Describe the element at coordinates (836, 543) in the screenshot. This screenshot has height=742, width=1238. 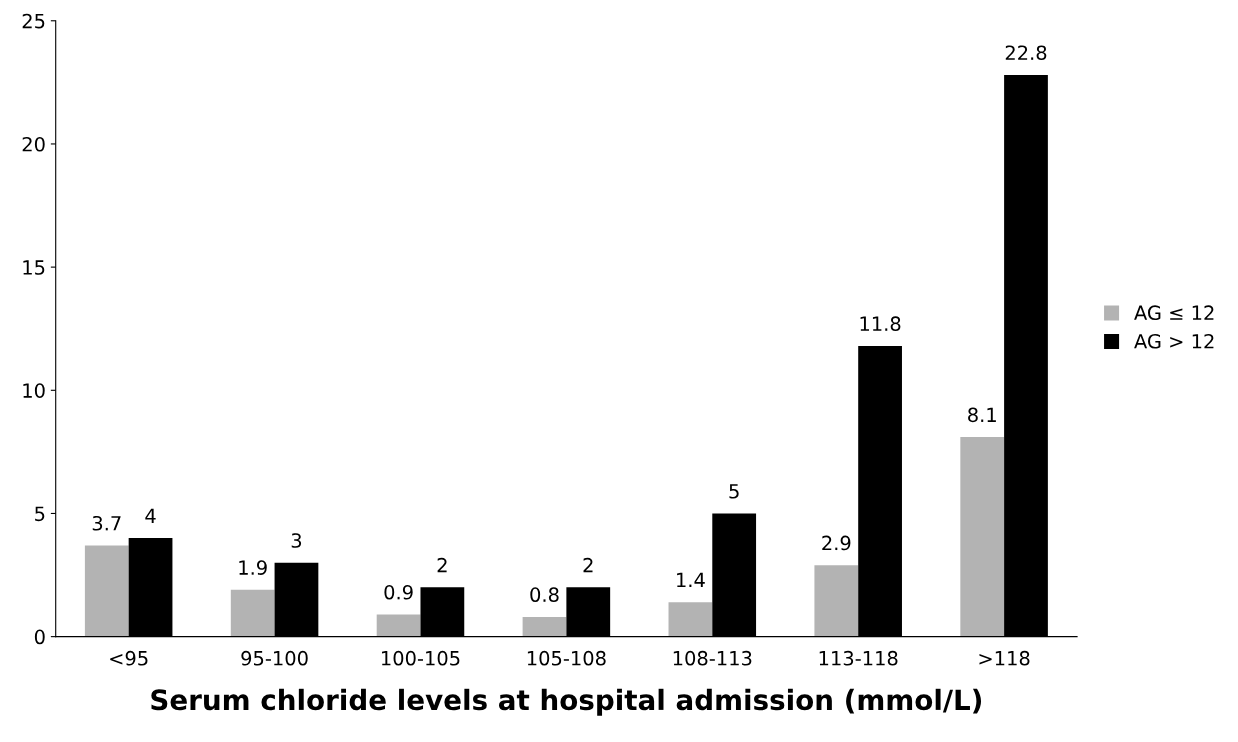
I see `data-label: 2.9` at that location.